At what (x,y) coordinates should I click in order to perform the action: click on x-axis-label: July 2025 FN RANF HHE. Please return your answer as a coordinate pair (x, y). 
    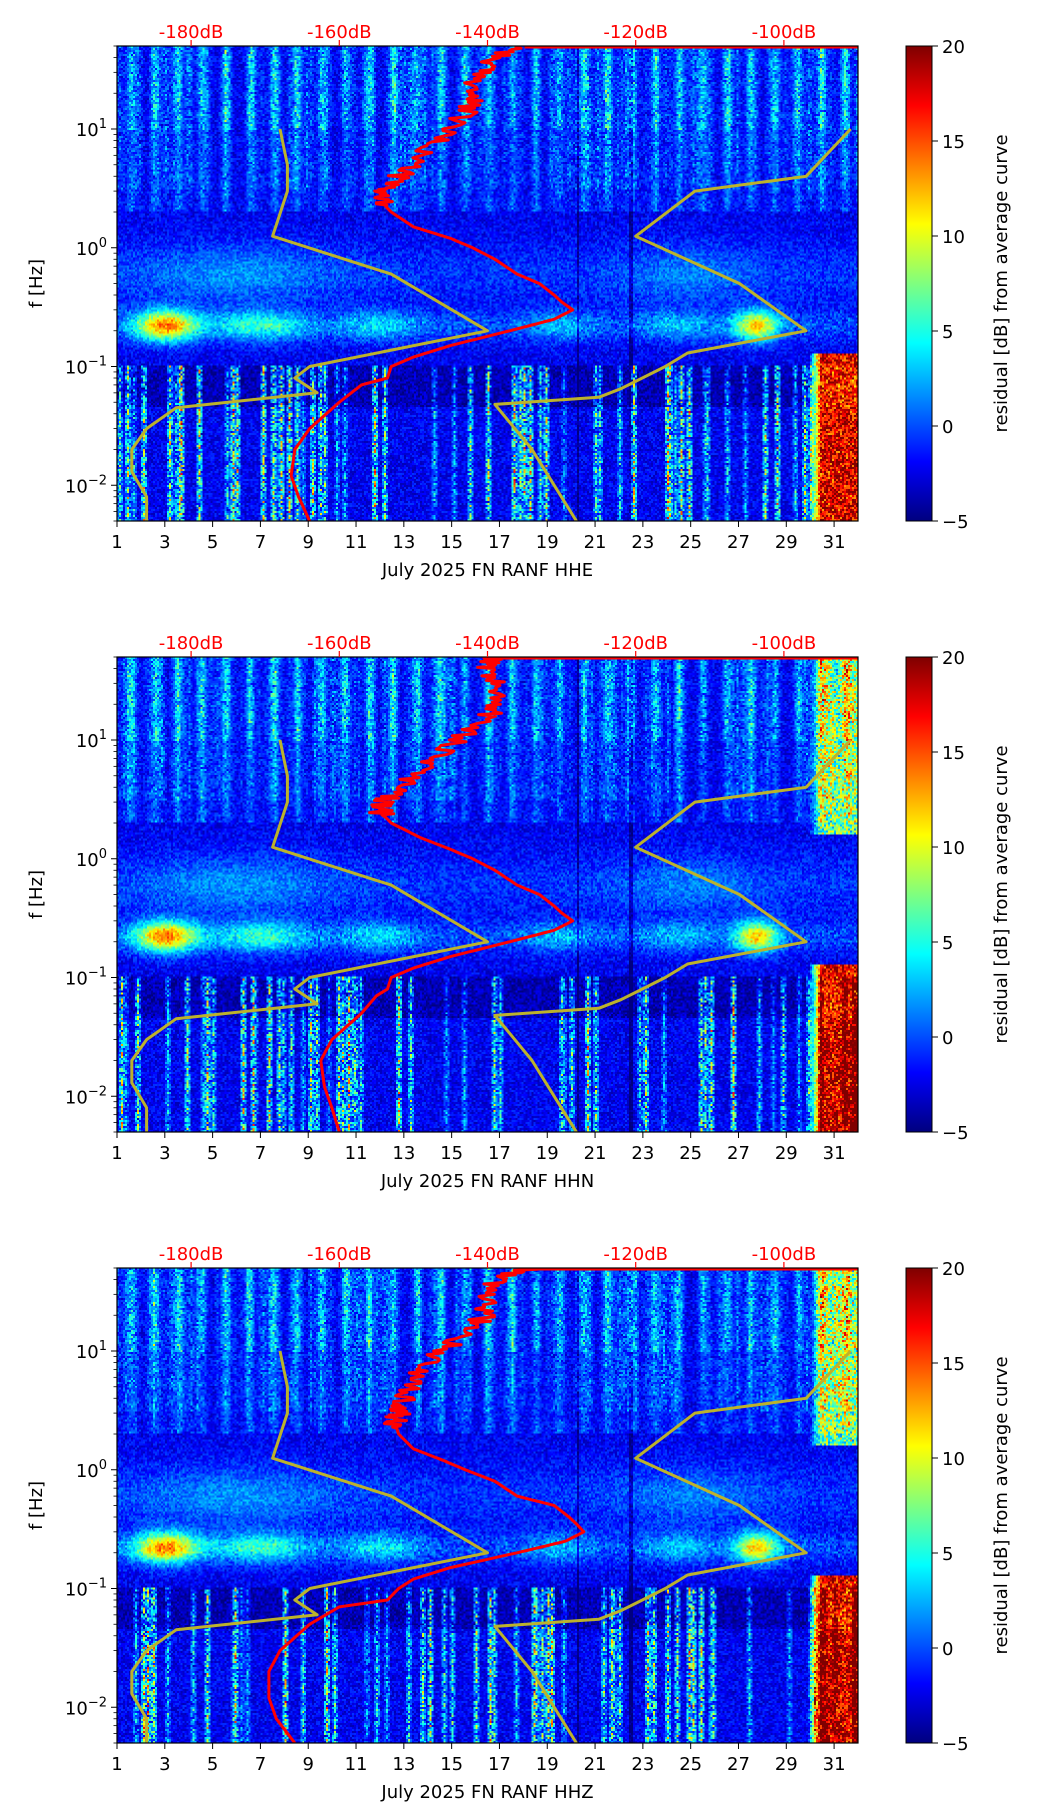
    Looking at the image, I should click on (487, 570).